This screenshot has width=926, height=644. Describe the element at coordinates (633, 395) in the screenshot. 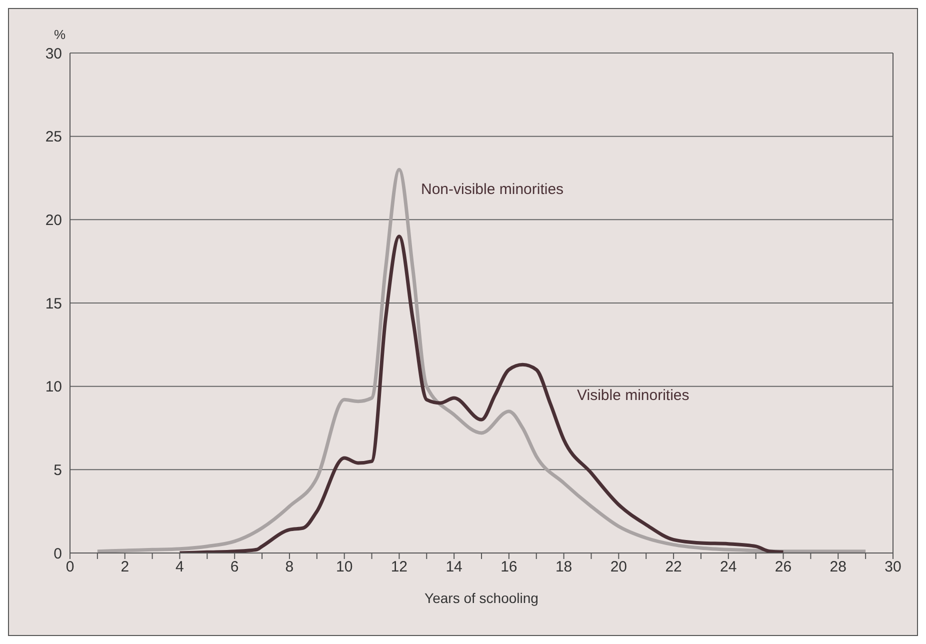

I see `series-label: Visible minorities` at that location.